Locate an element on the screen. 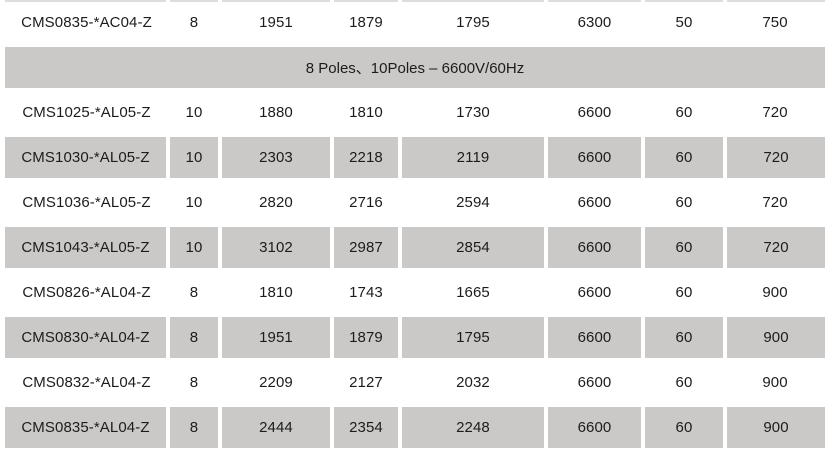  model-cell: CMS0832-*AL04-Z is located at coordinates (86, 382).